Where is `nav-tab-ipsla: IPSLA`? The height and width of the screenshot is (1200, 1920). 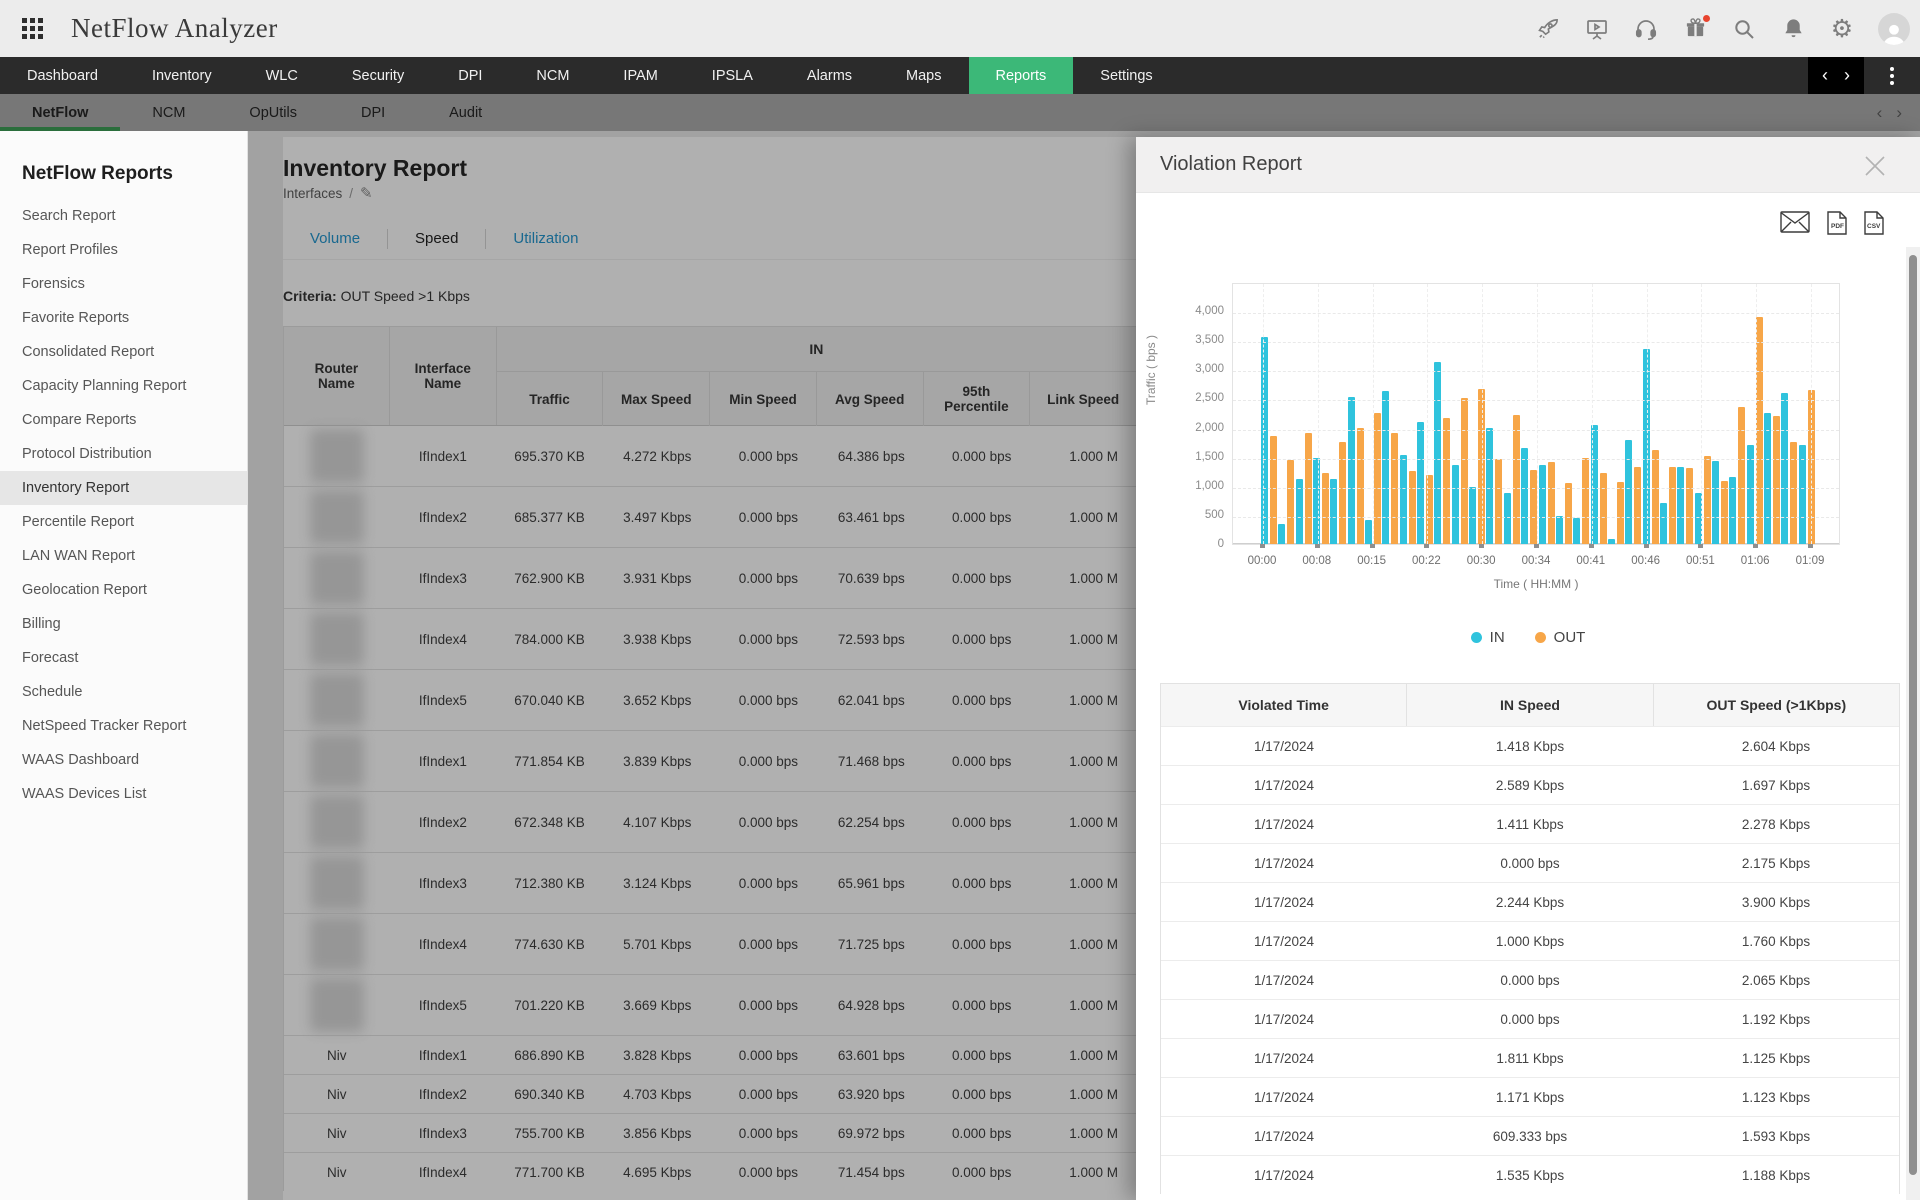 nav-tab-ipsla: IPSLA is located at coordinates (732, 75).